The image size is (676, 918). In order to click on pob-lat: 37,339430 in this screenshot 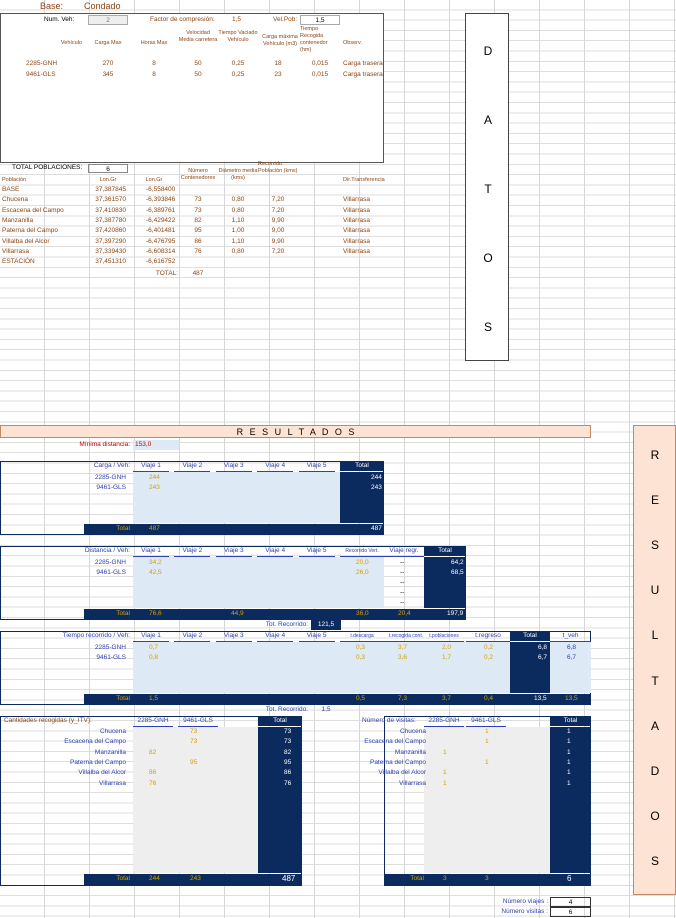, I will do `click(110, 251)`.